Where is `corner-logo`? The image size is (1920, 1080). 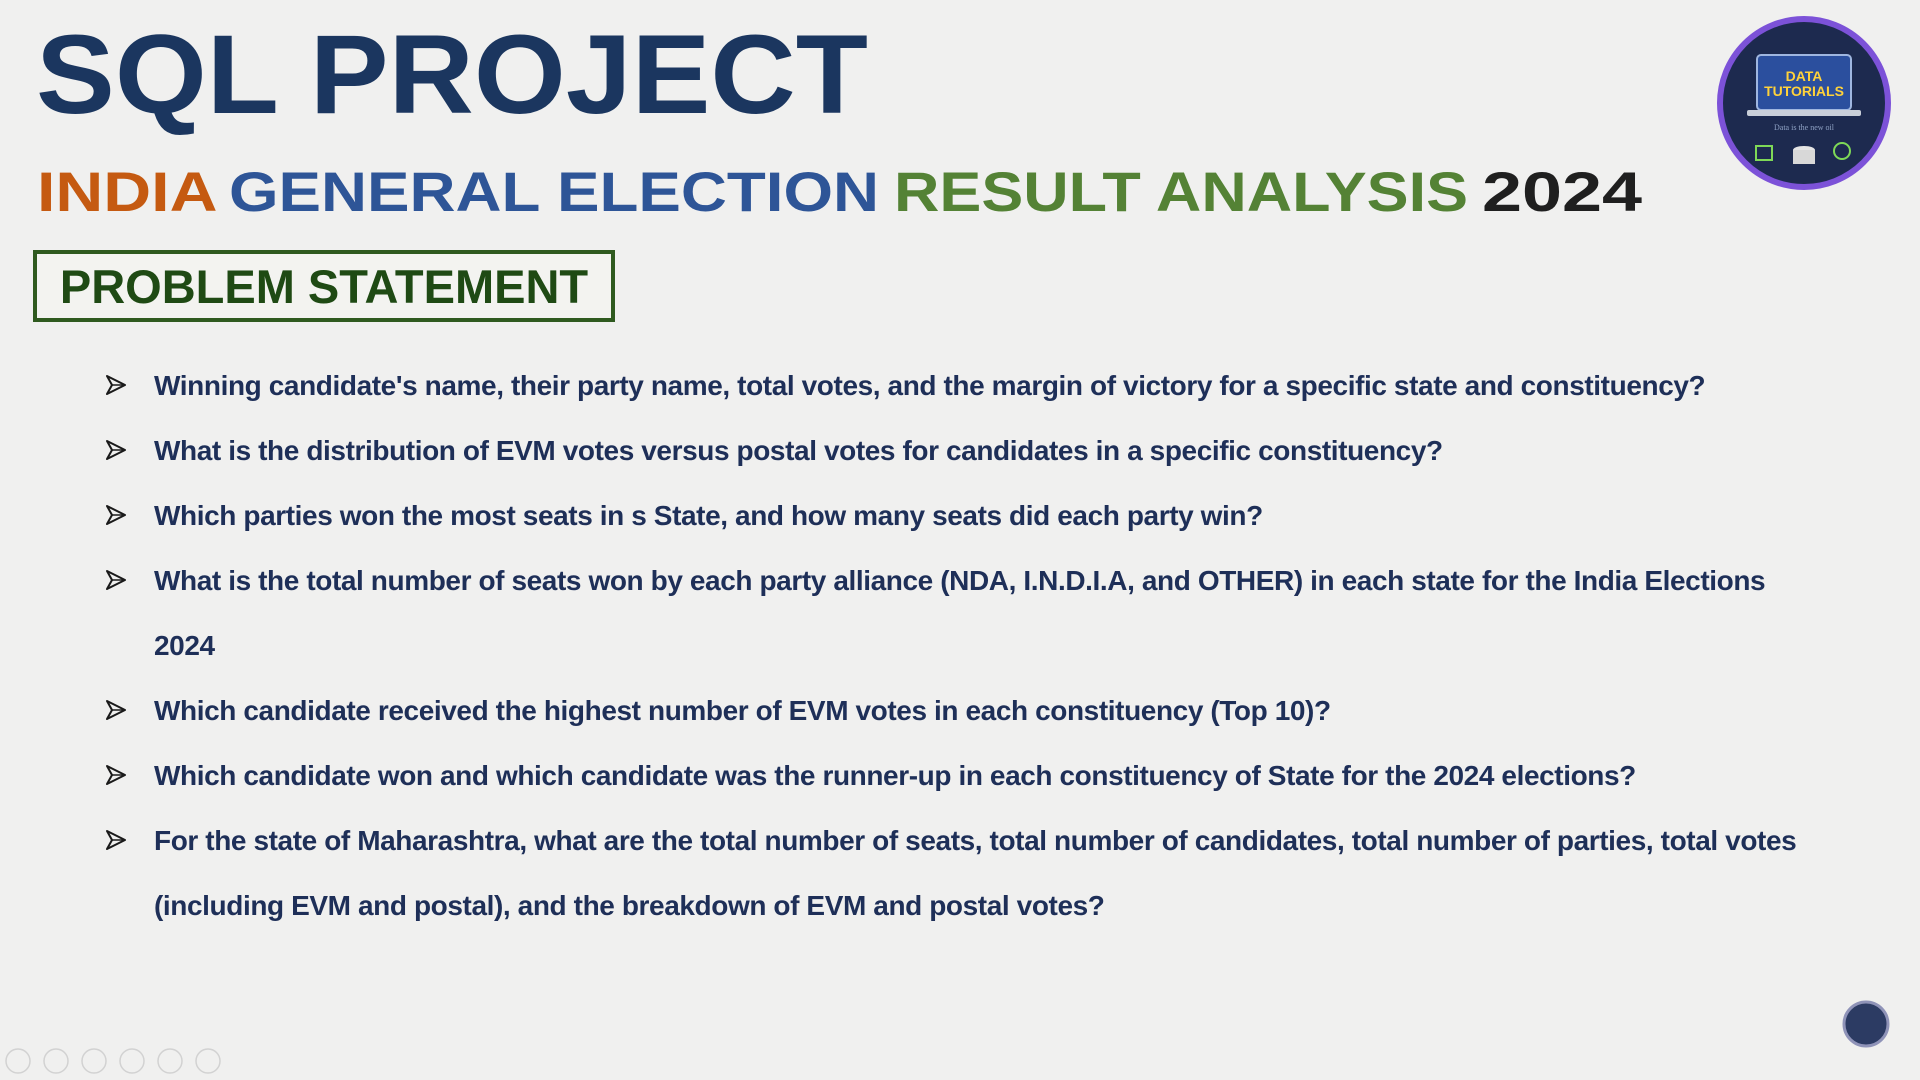
corner-logo is located at coordinates (1866, 1024).